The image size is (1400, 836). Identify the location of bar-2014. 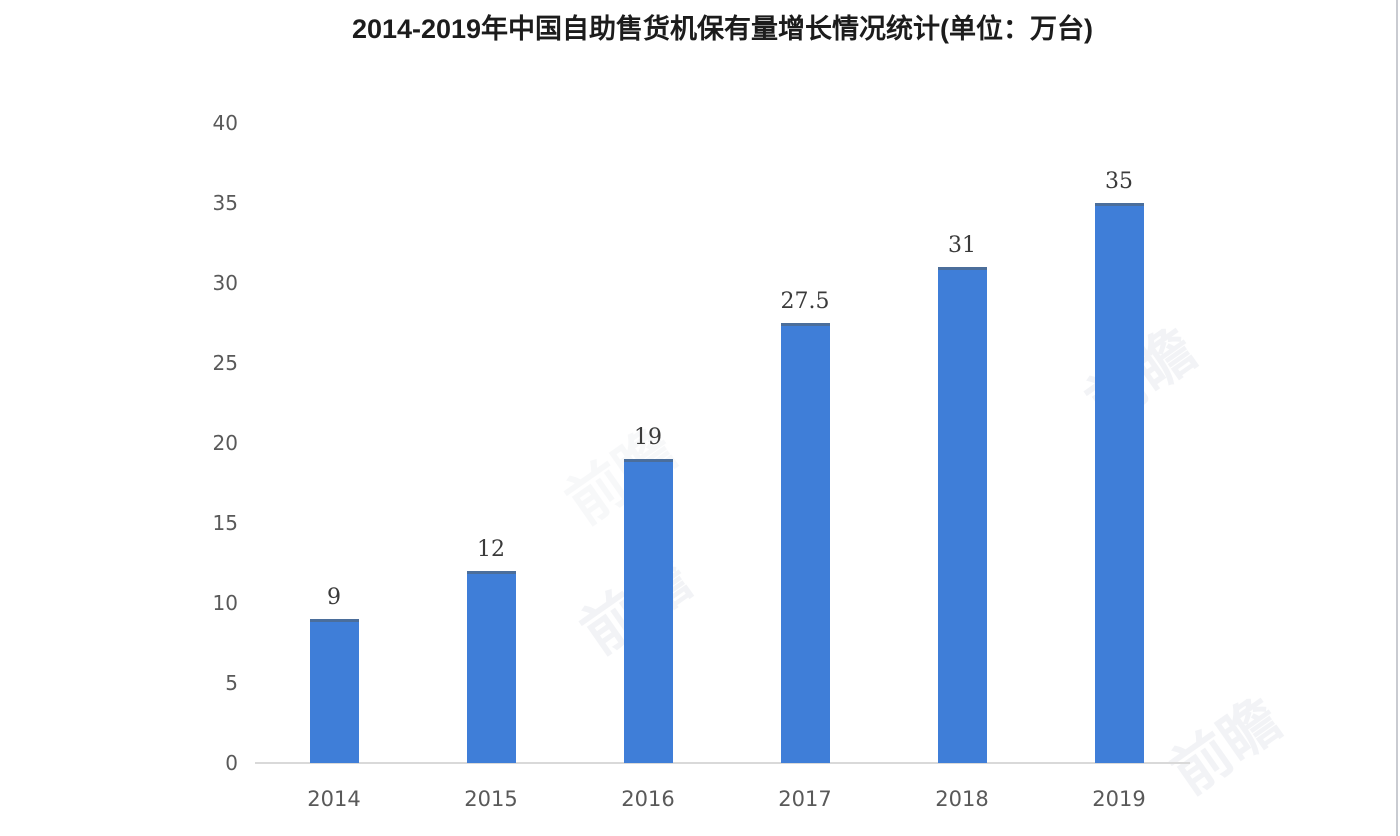
(334, 691).